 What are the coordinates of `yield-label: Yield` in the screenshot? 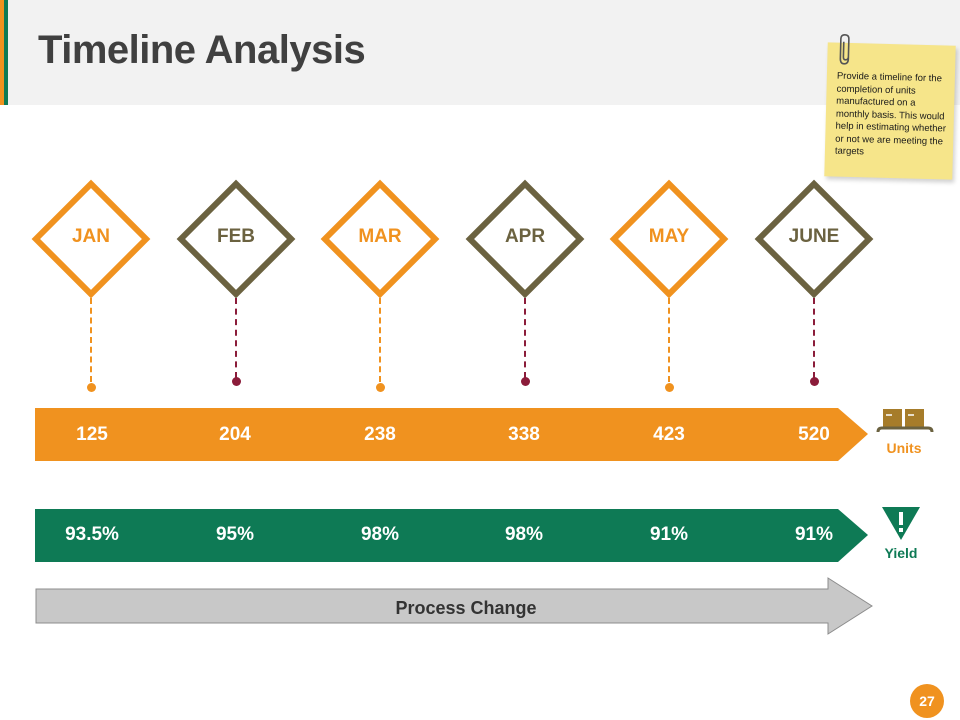 It's located at (901, 553).